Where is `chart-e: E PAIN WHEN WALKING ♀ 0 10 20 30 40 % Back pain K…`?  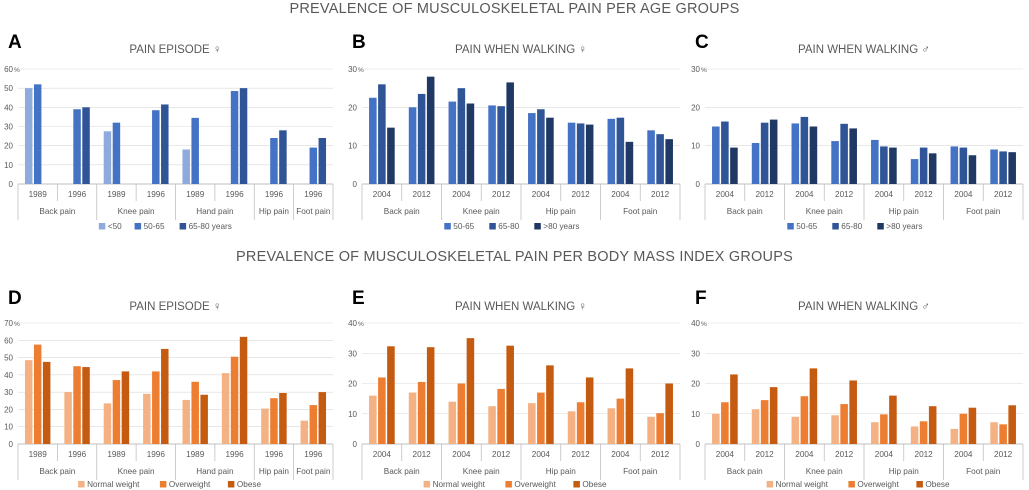
chart-e: E PAIN WHEN WALKING ♀ 0 10 20 30 40 % Back pain K… is located at coordinates (514, 388).